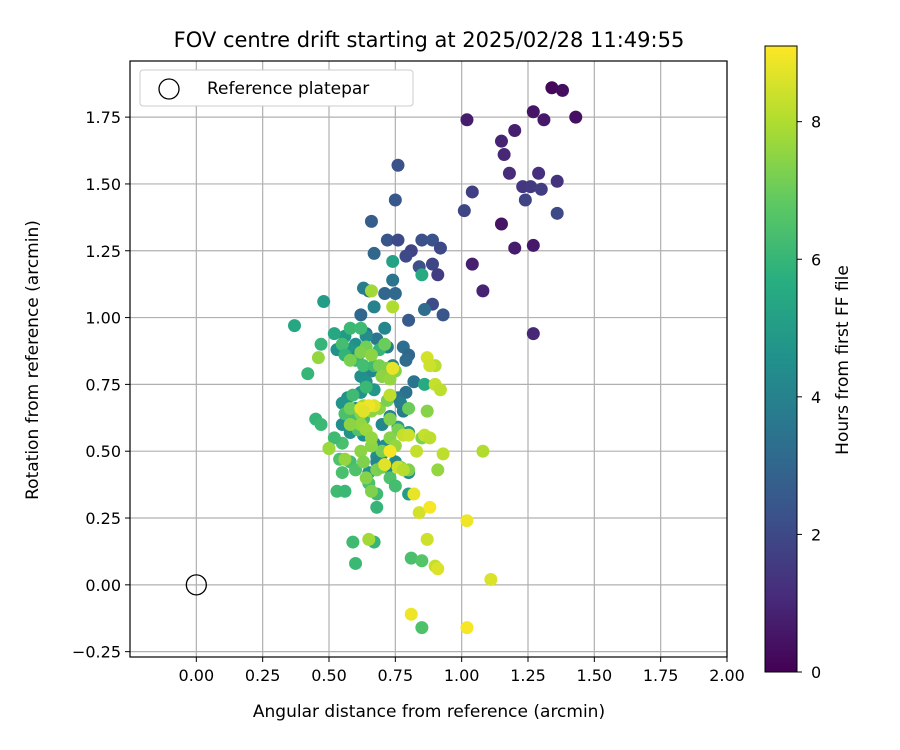 The image size is (900, 750). I want to click on x-tick-label: 2.00, so click(727, 675).